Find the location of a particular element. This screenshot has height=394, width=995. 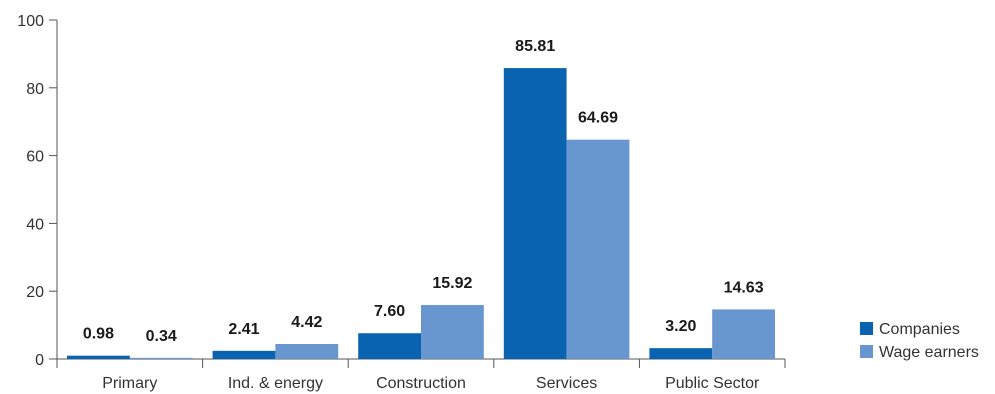

bar-value-label: 85.81 is located at coordinates (535, 46).